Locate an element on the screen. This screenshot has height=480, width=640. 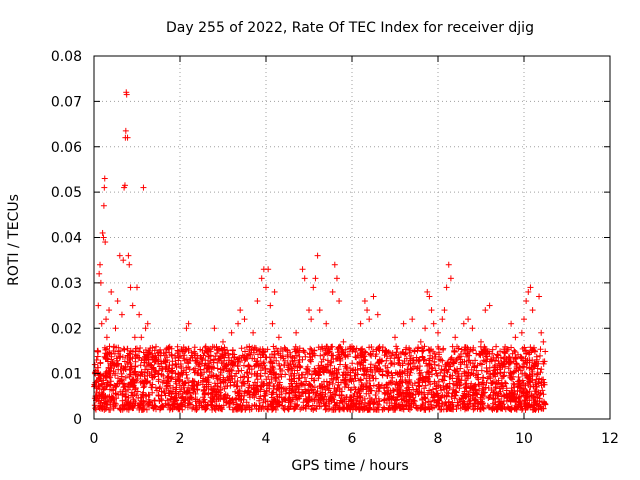
x-tick-label: 4 is located at coordinates (266, 439).